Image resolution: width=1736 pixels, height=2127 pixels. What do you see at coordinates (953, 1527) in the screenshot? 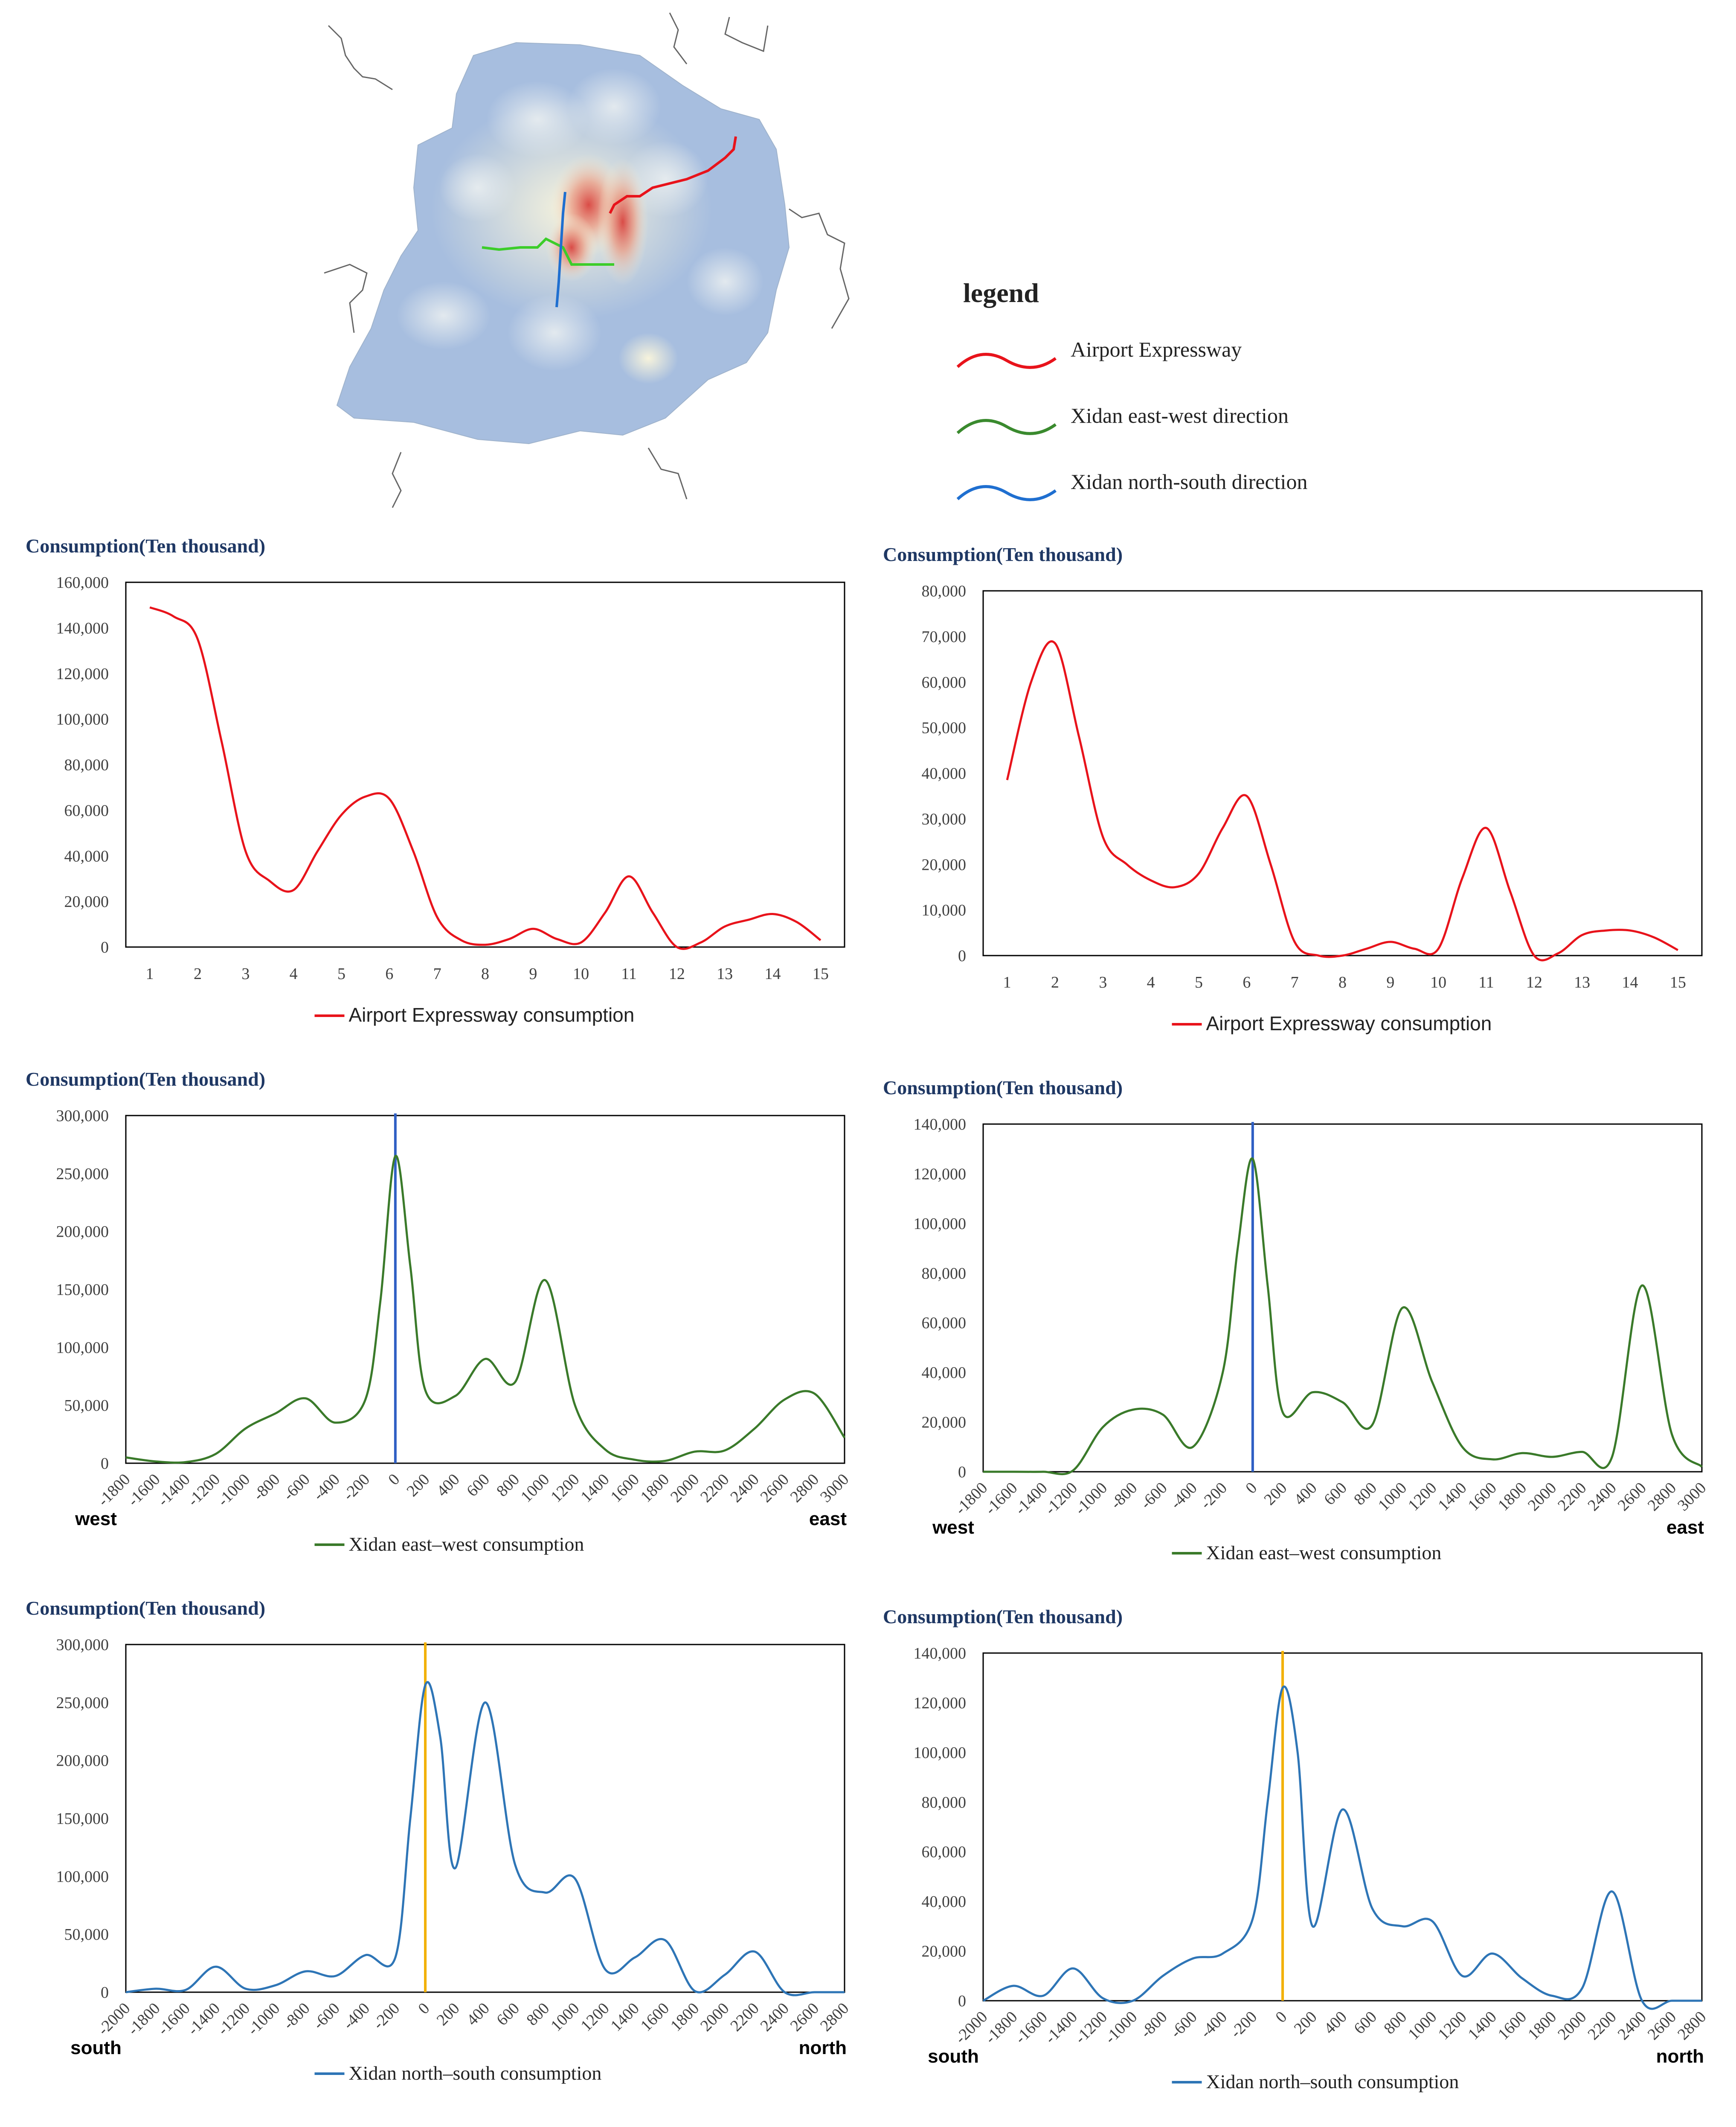
I see `axis-end-label-left: west` at bounding box center [953, 1527].